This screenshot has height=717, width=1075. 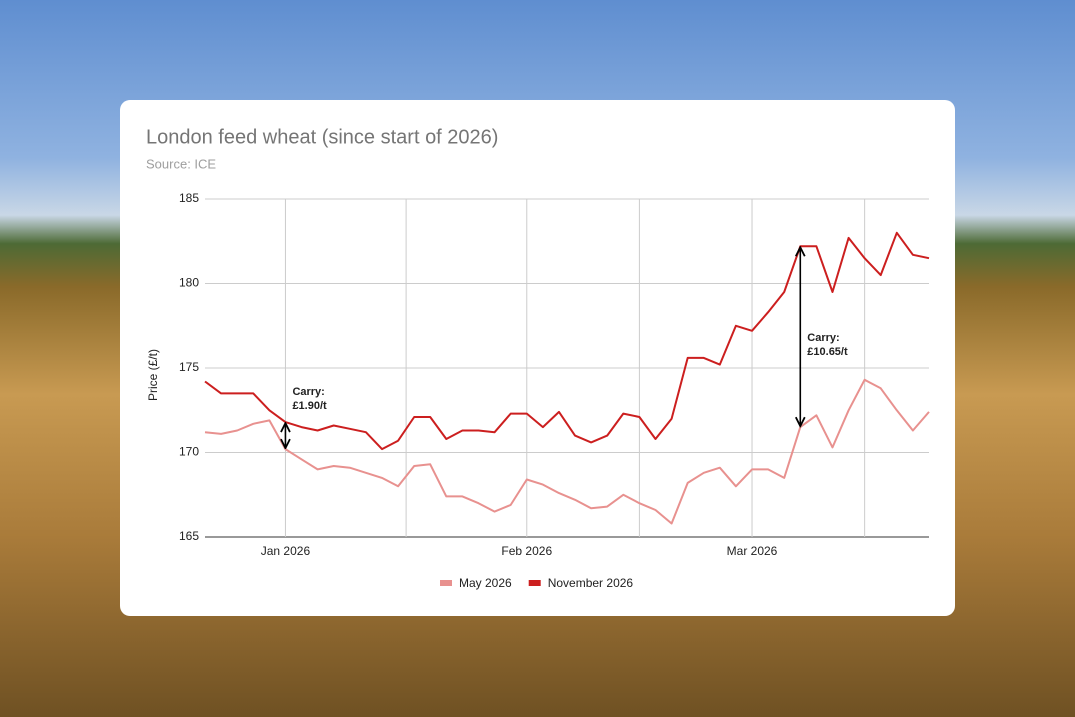 I want to click on annotation-text: £1.90/t, so click(x=309, y=406).